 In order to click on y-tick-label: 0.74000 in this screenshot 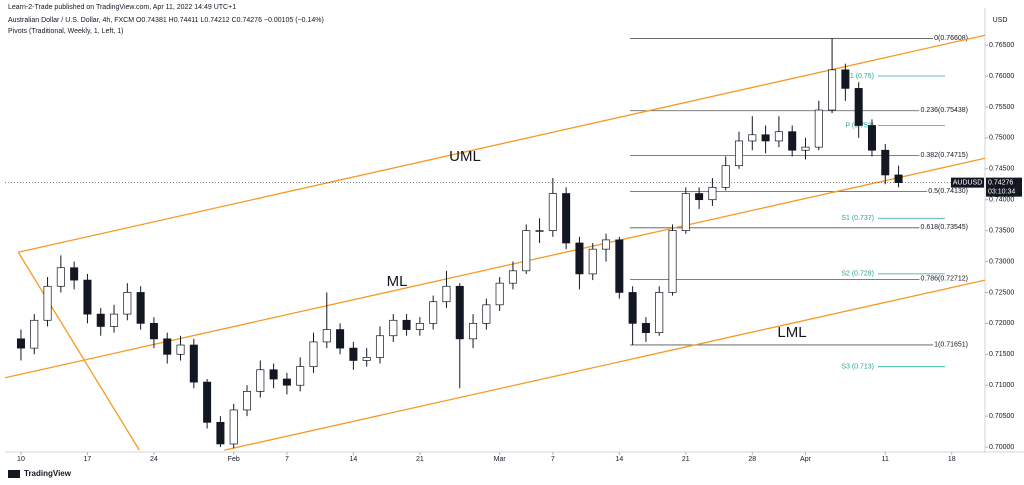, I will do `click(1001, 200)`.